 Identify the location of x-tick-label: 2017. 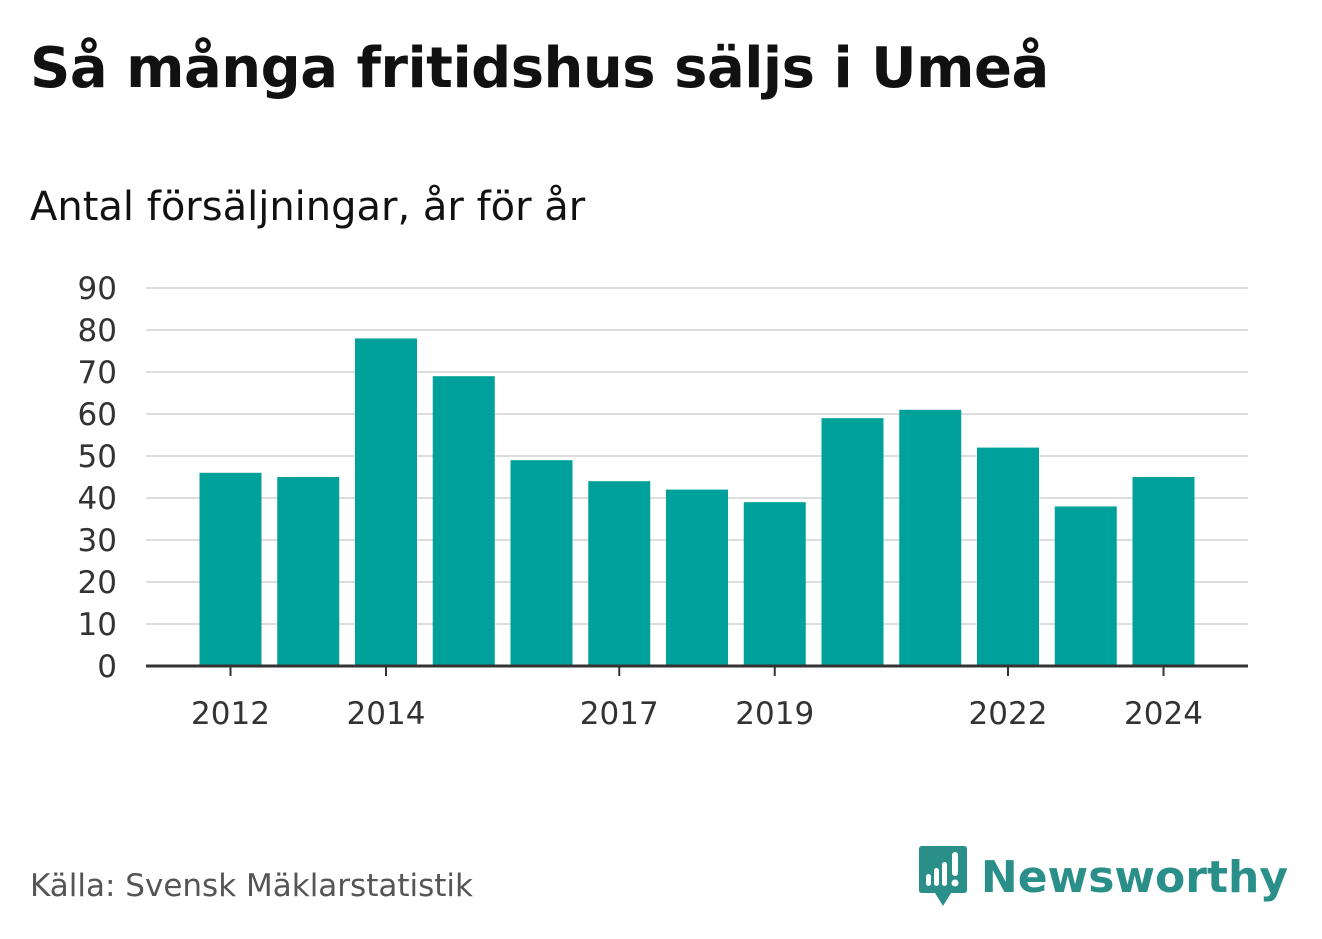
(619, 714).